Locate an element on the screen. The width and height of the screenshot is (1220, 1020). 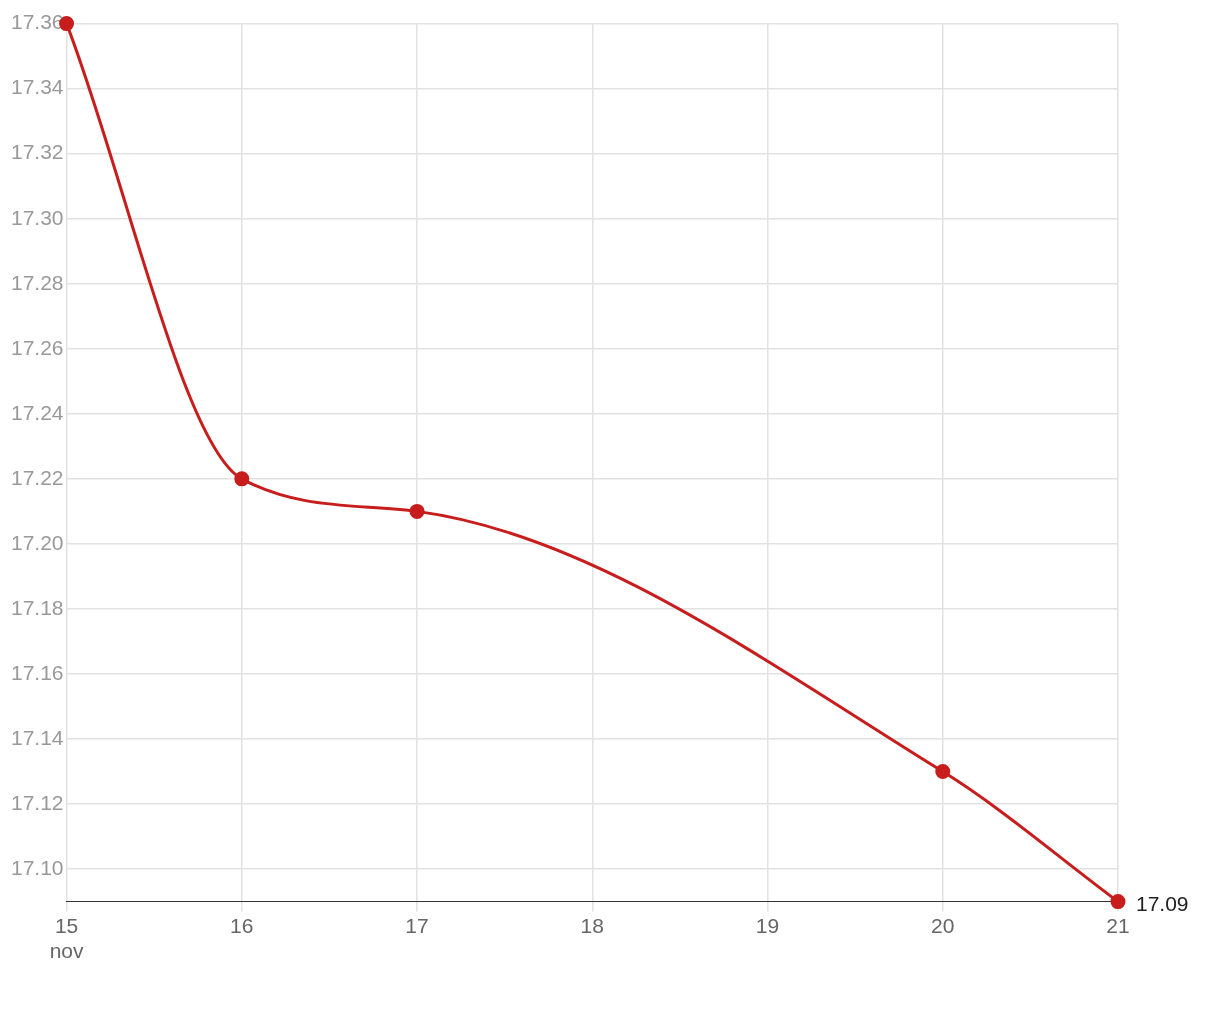
x-tick-label: 17 is located at coordinates (417, 925).